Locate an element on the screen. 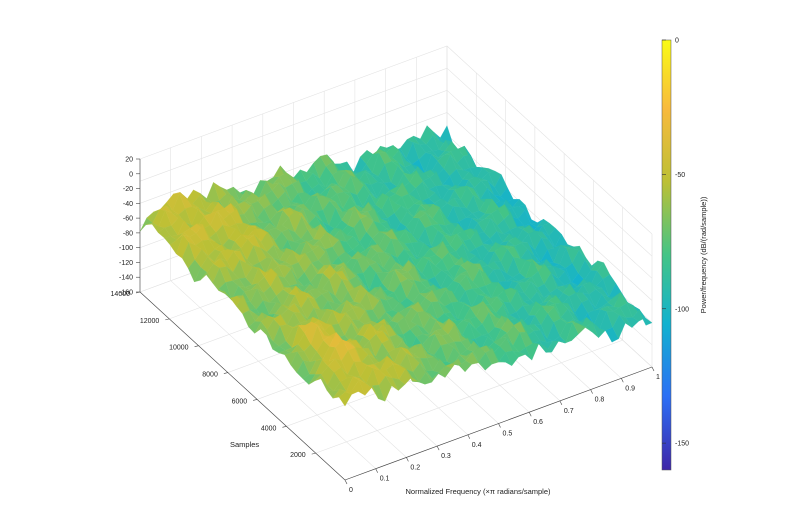 This screenshot has height=530, width=800. x-axis-line is located at coordinates (498, 423).